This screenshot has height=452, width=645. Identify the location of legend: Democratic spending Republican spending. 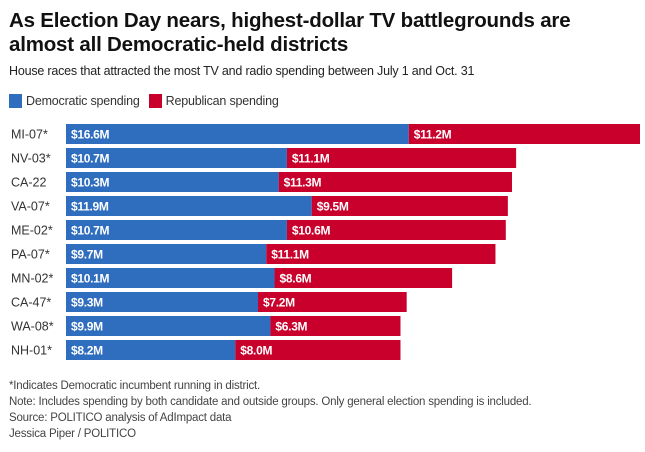
(148, 101).